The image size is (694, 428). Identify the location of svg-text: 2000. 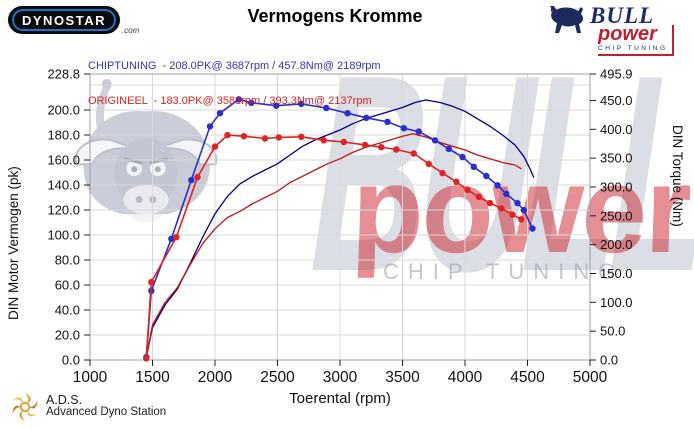
(215, 377).